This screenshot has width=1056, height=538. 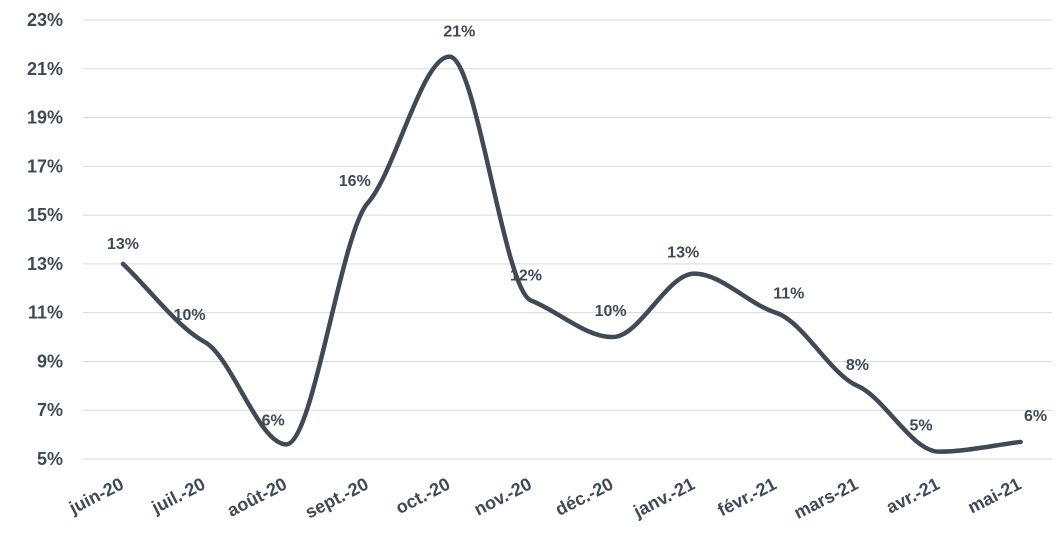 What do you see at coordinates (96, 496) in the screenshot?
I see `x-tick-label: juin-20` at bounding box center [96, 496].